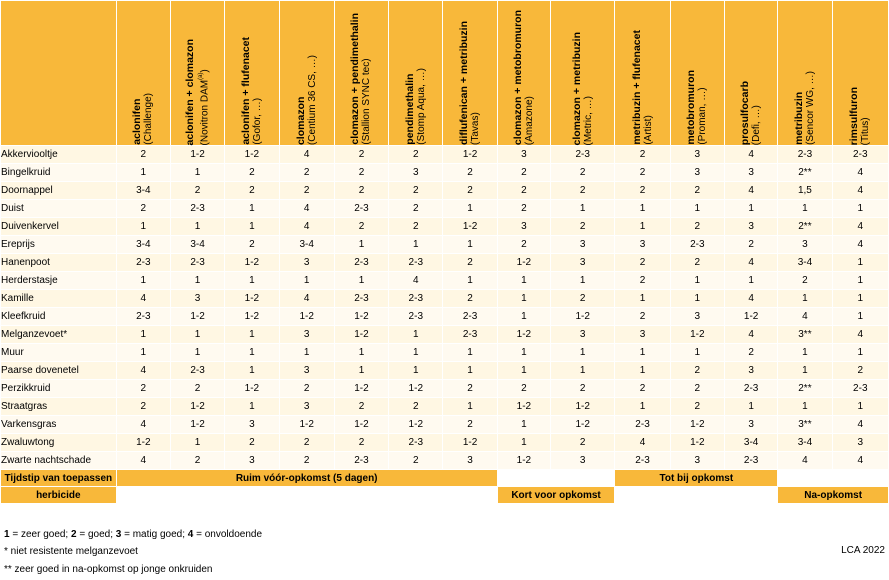 The height and width of the screenshot is (580, 889). What do you see at coordinates (189, 91) in the screenshot?
I see `column-active-ingredient: aclonifen + clomazon` at bounding box center [189, 91].